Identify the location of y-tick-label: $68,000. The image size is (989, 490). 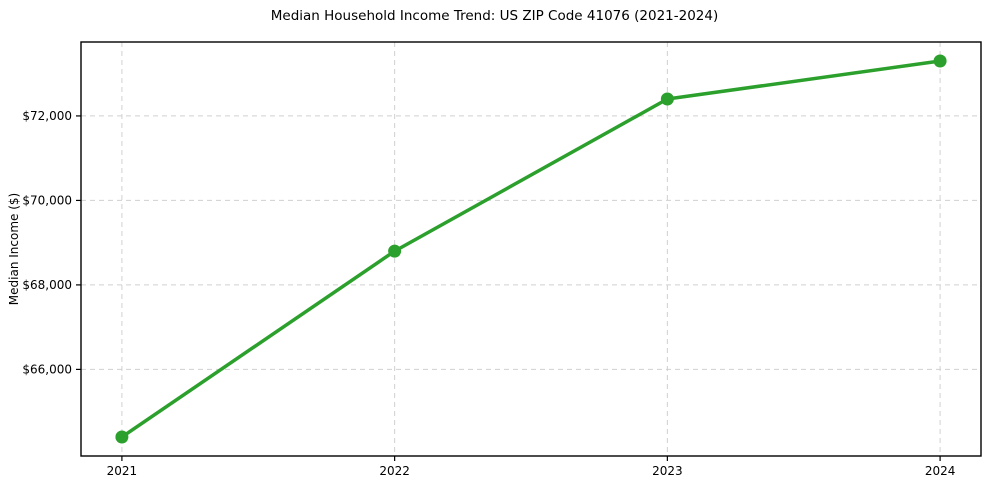
(47, 285).